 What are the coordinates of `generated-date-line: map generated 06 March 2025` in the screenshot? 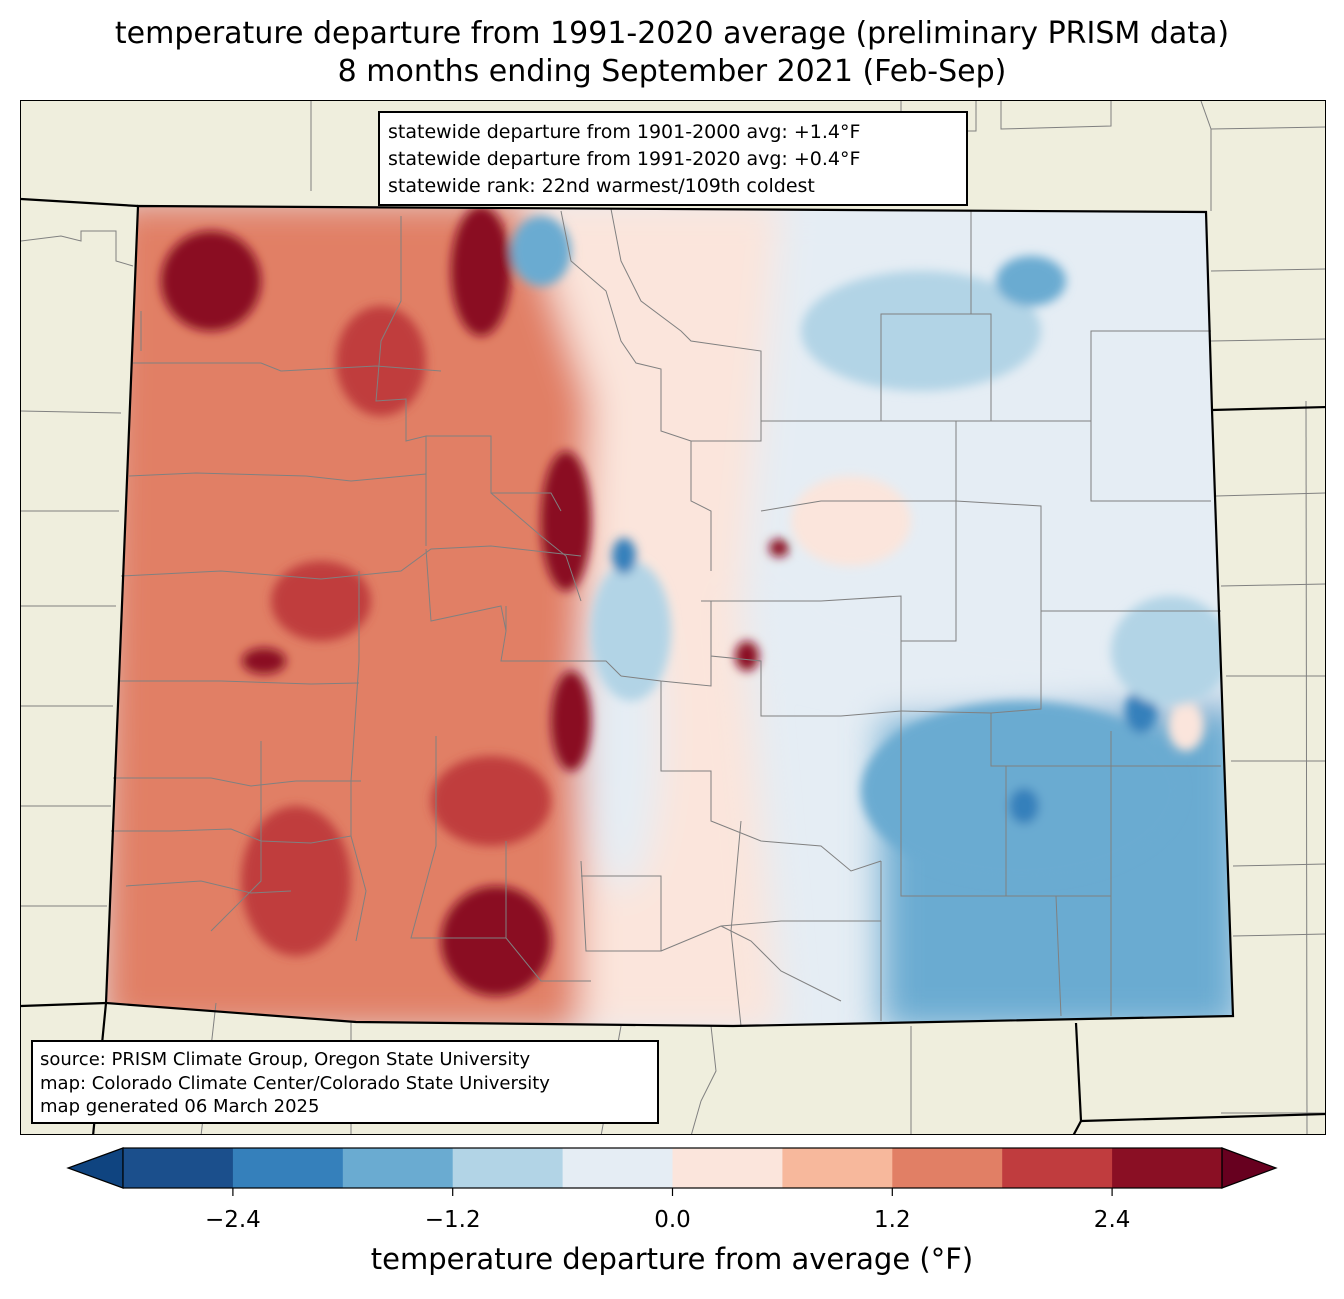 It's located at (180, 1106).